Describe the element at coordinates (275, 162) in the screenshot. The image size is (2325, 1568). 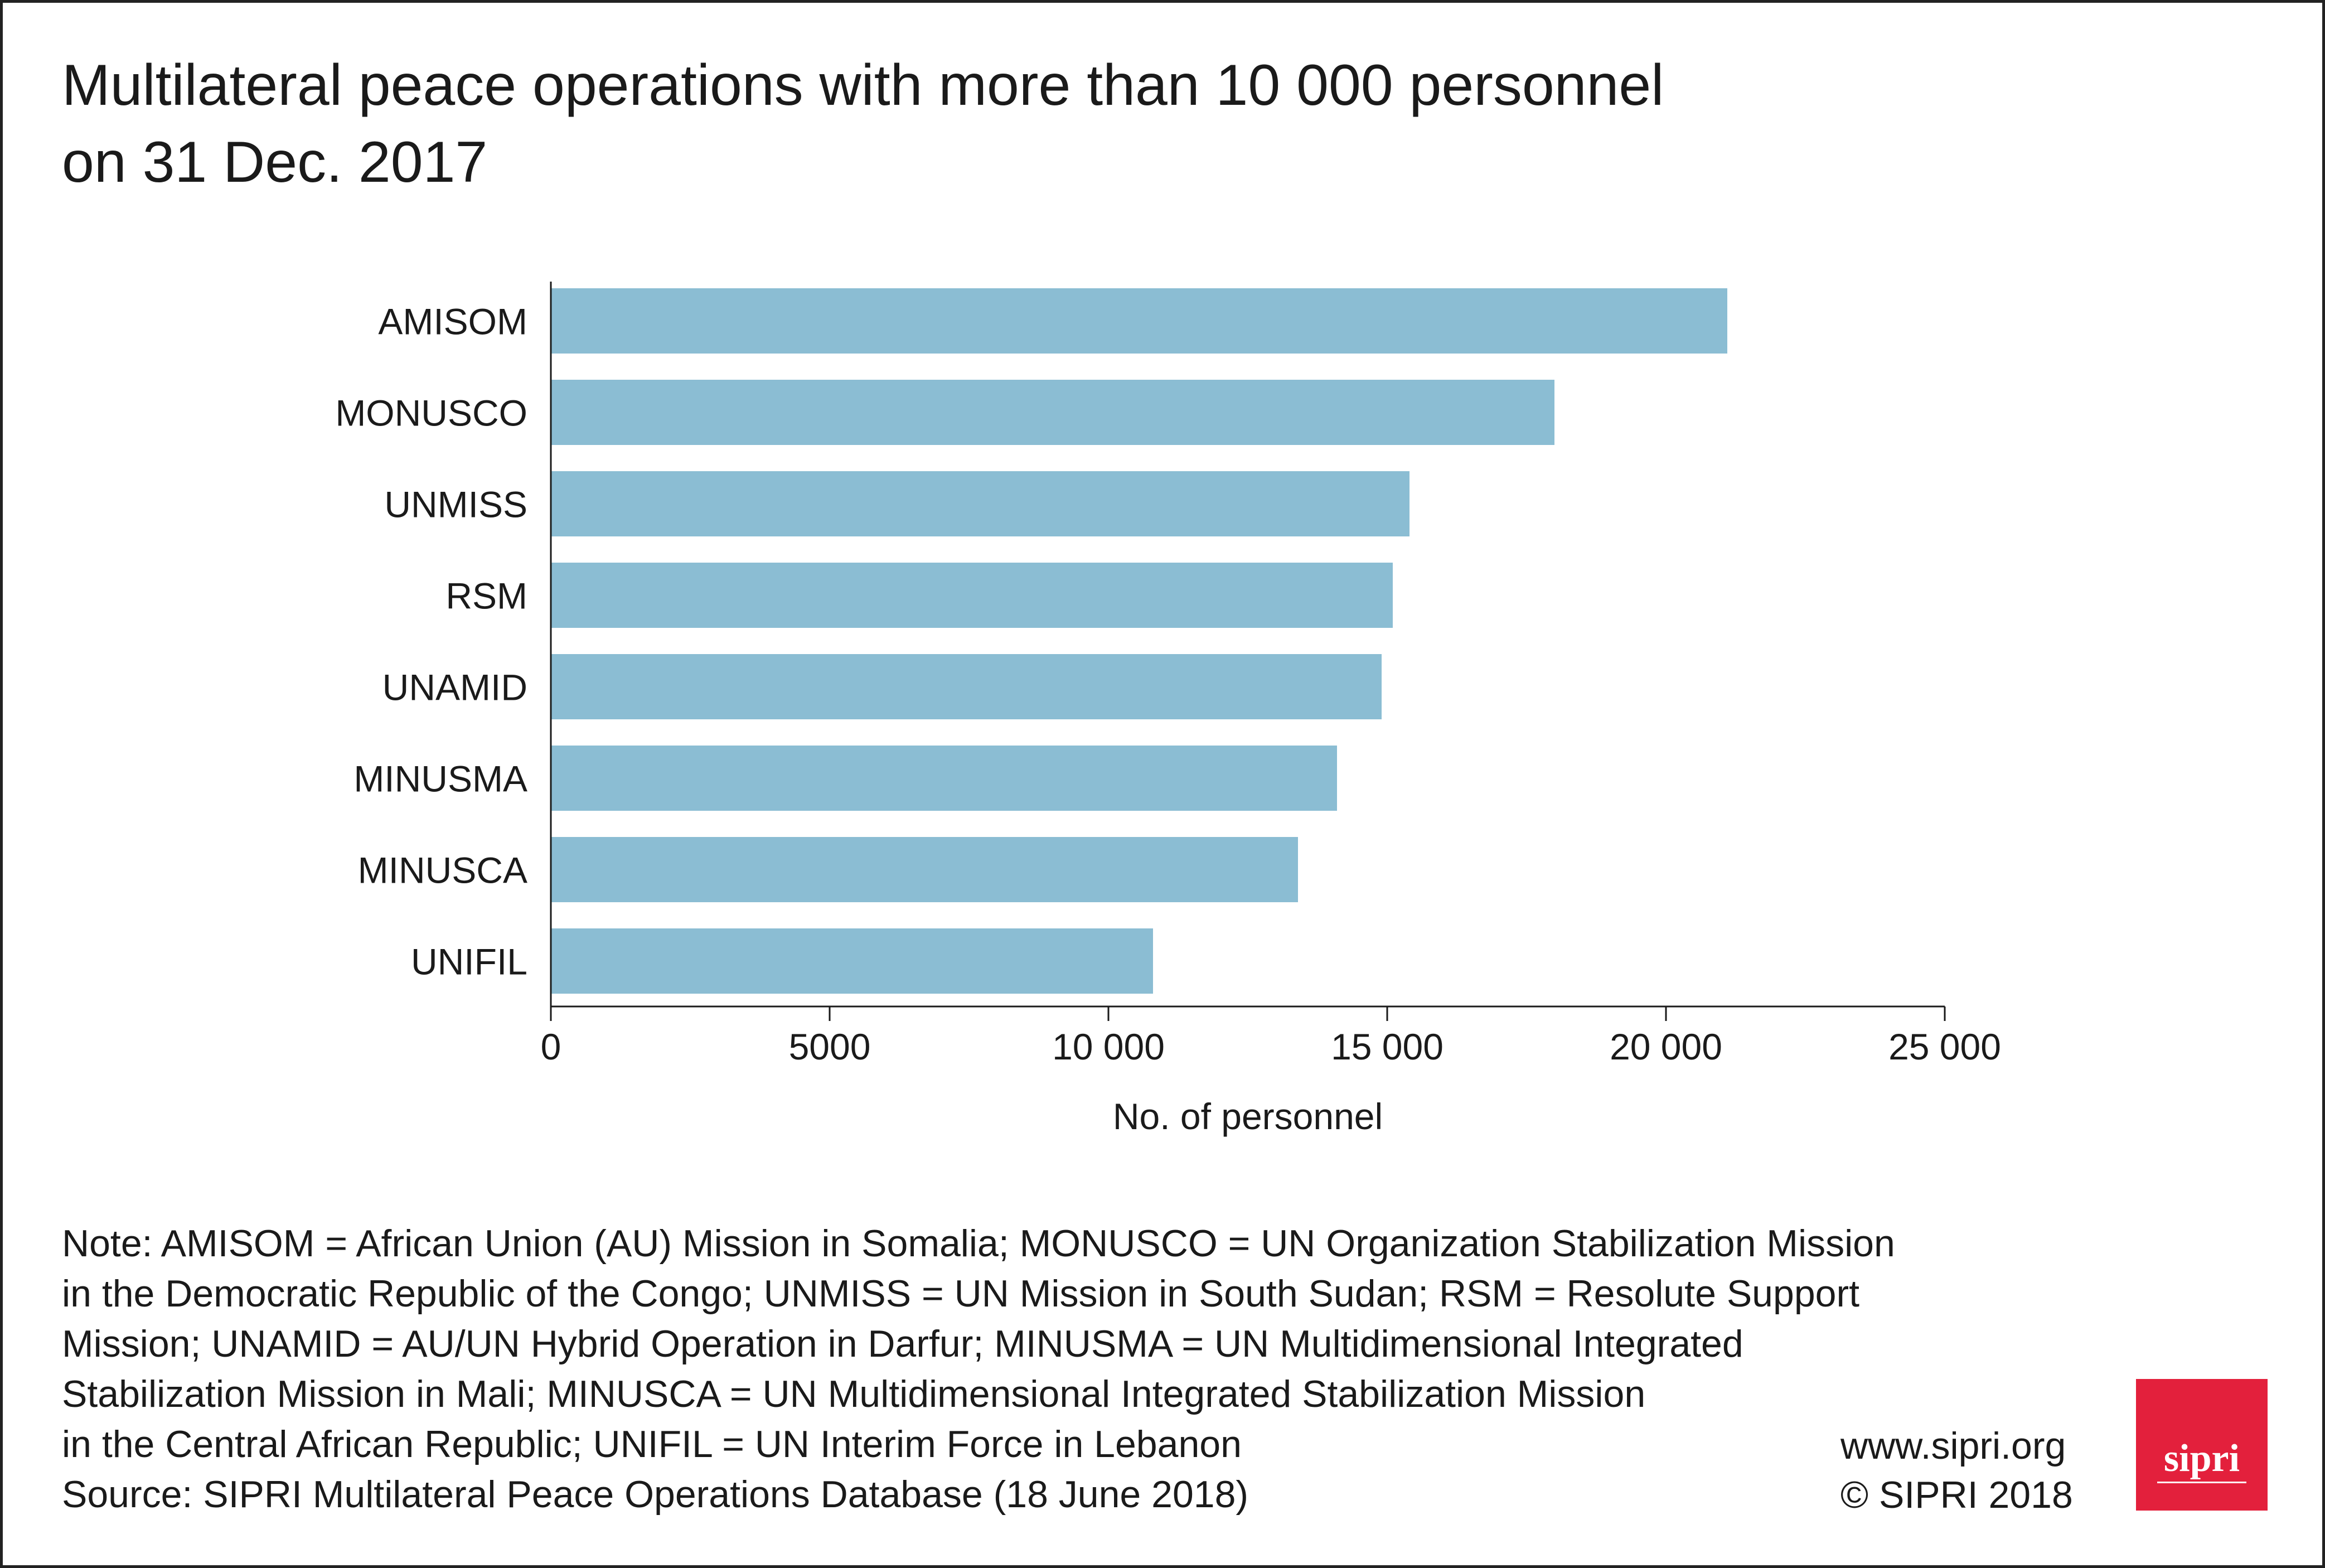
I see `chart-title-line-2: on 31 Dec. 2017` at that location.